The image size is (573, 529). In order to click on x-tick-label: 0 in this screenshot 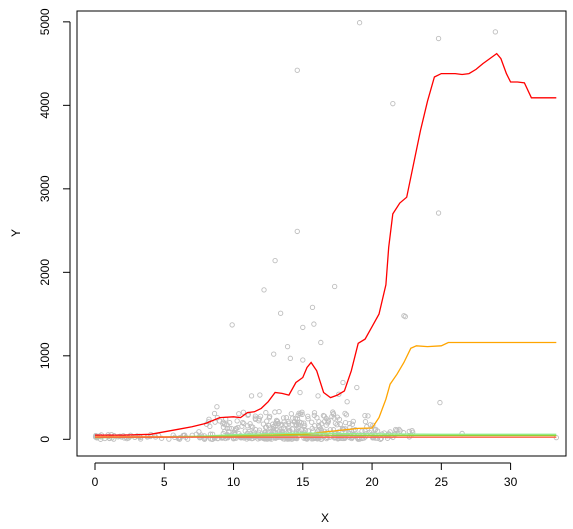, I will do `click(95, 482)`.